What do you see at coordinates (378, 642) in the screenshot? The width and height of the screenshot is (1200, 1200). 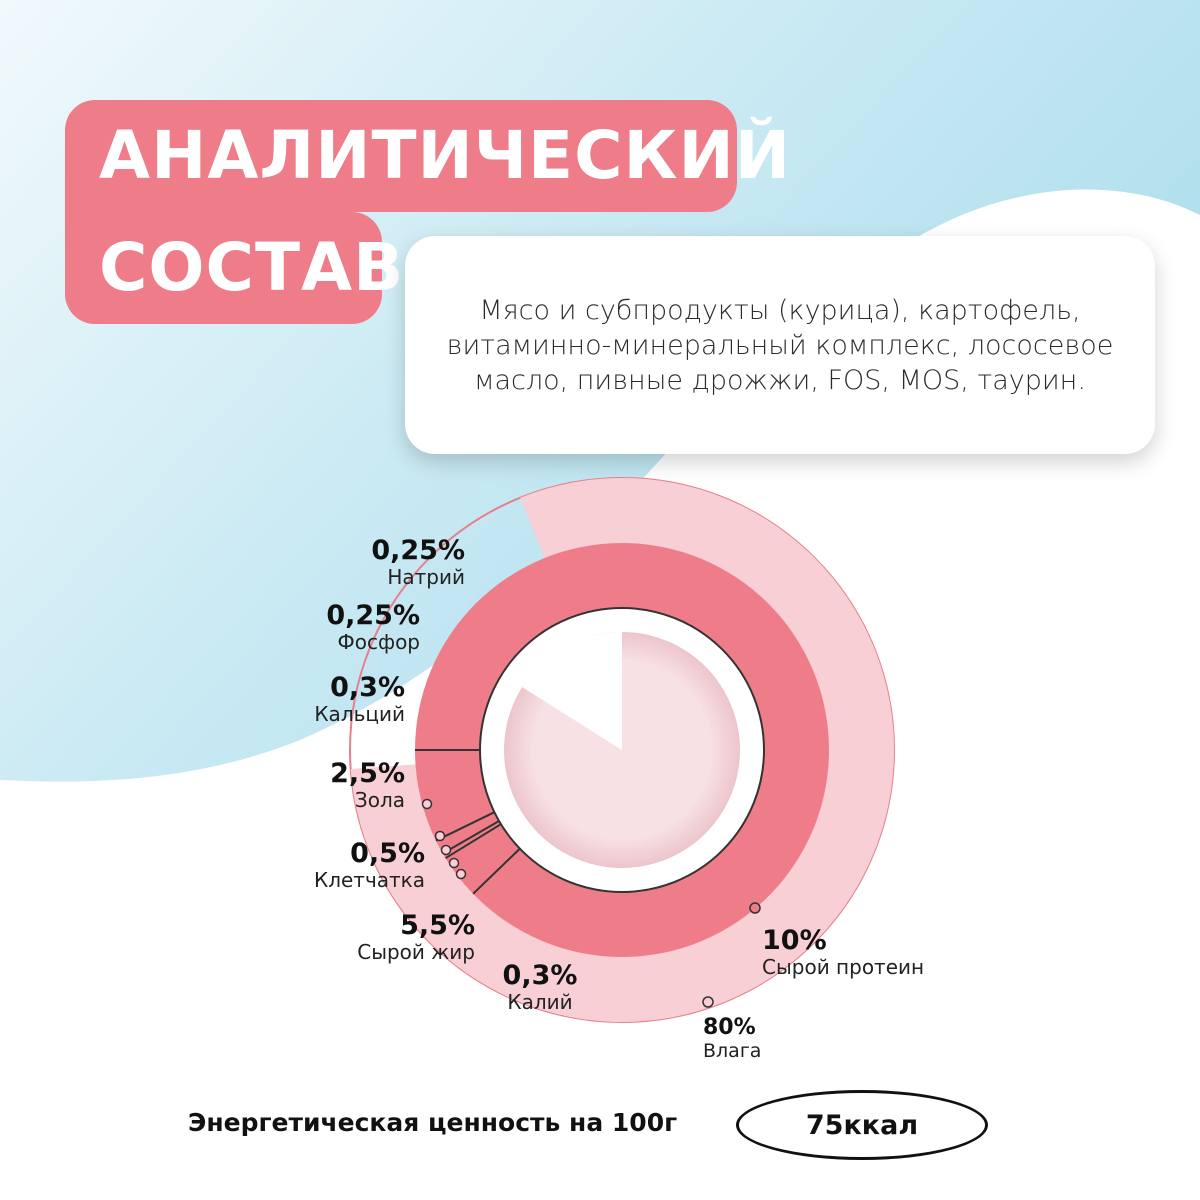 I see `label-phosphorus-name: Фосфор` at bounding box center [378, 642].